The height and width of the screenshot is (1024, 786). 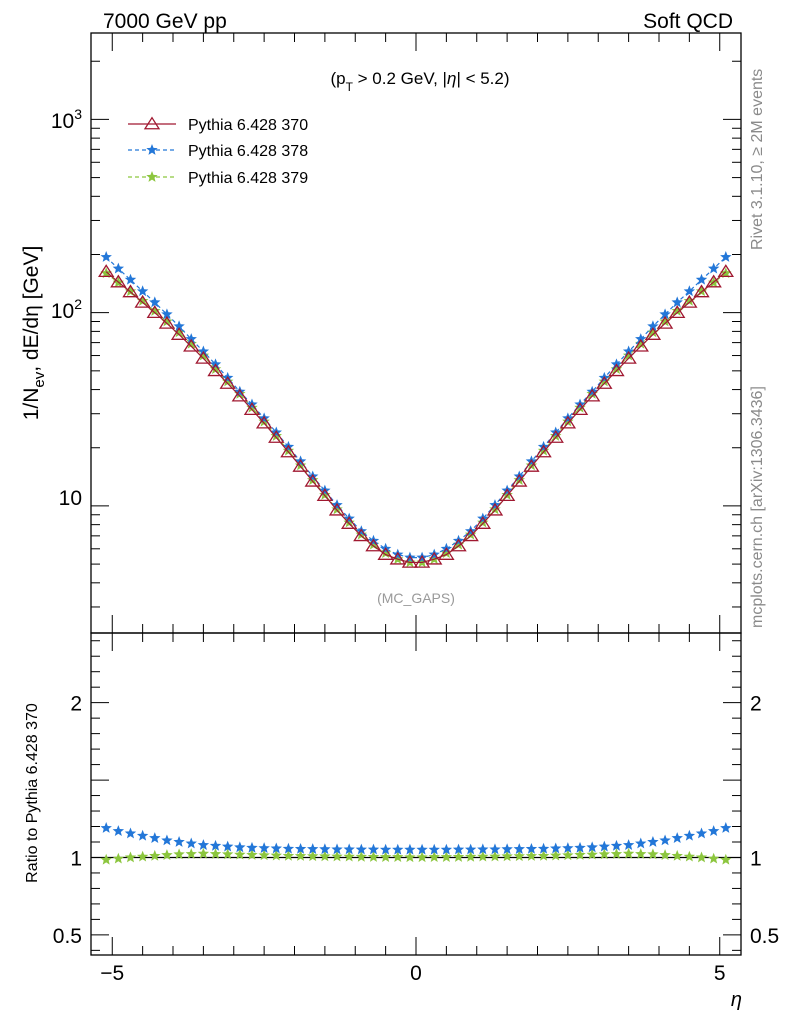 What do you see at coordinates (416, 598) in the screenshot?
I see `analysis-watermark: (MC_GAPS)` at bounding box center [416, 598].